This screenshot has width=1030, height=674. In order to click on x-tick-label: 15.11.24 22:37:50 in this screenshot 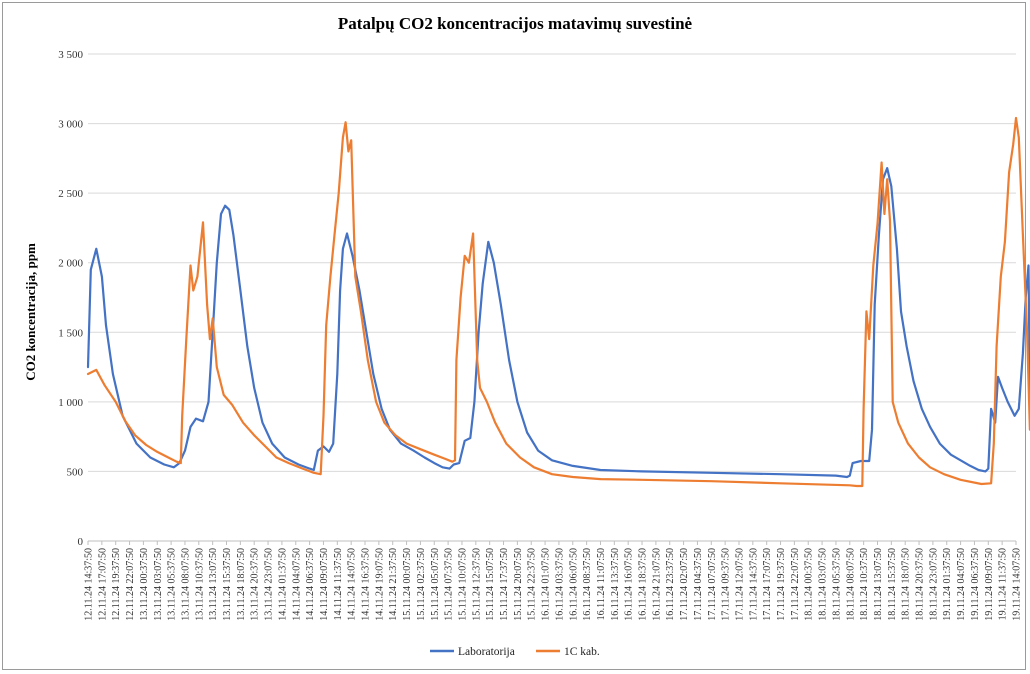, I will do `click(532, 584)`.